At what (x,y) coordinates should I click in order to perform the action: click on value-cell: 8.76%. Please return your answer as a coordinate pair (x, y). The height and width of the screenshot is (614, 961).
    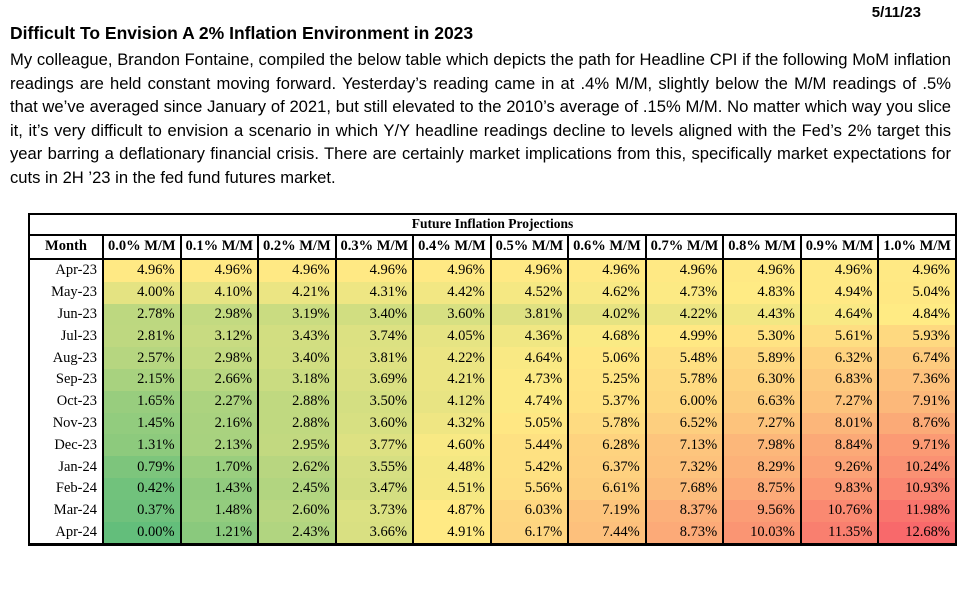
    Looking at the image, I should click on (916, 423).